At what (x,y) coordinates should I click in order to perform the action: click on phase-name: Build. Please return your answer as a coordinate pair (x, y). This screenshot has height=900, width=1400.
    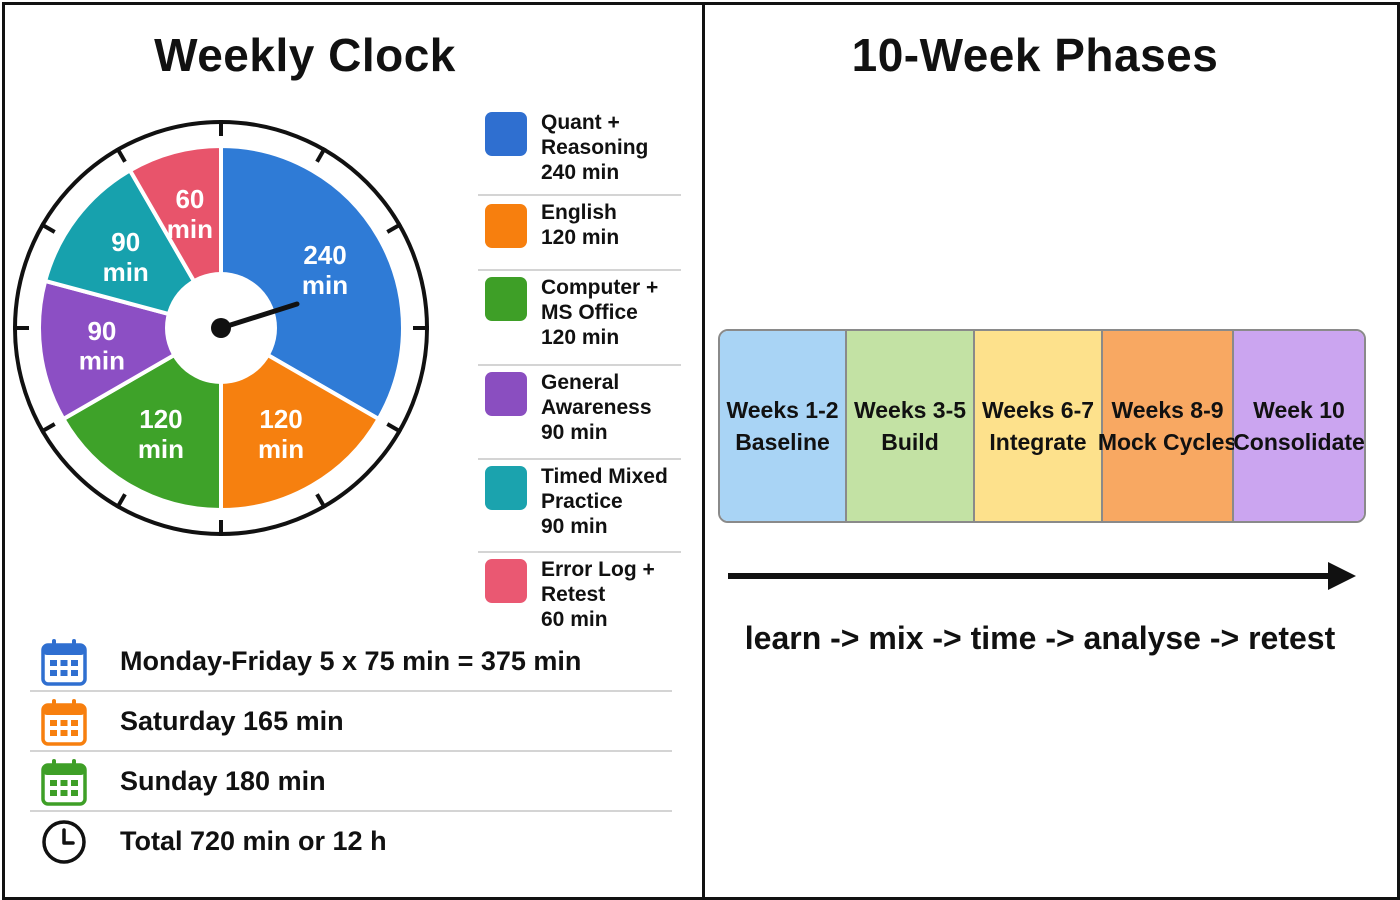
    Looking at the image, I should click on (910, 442).